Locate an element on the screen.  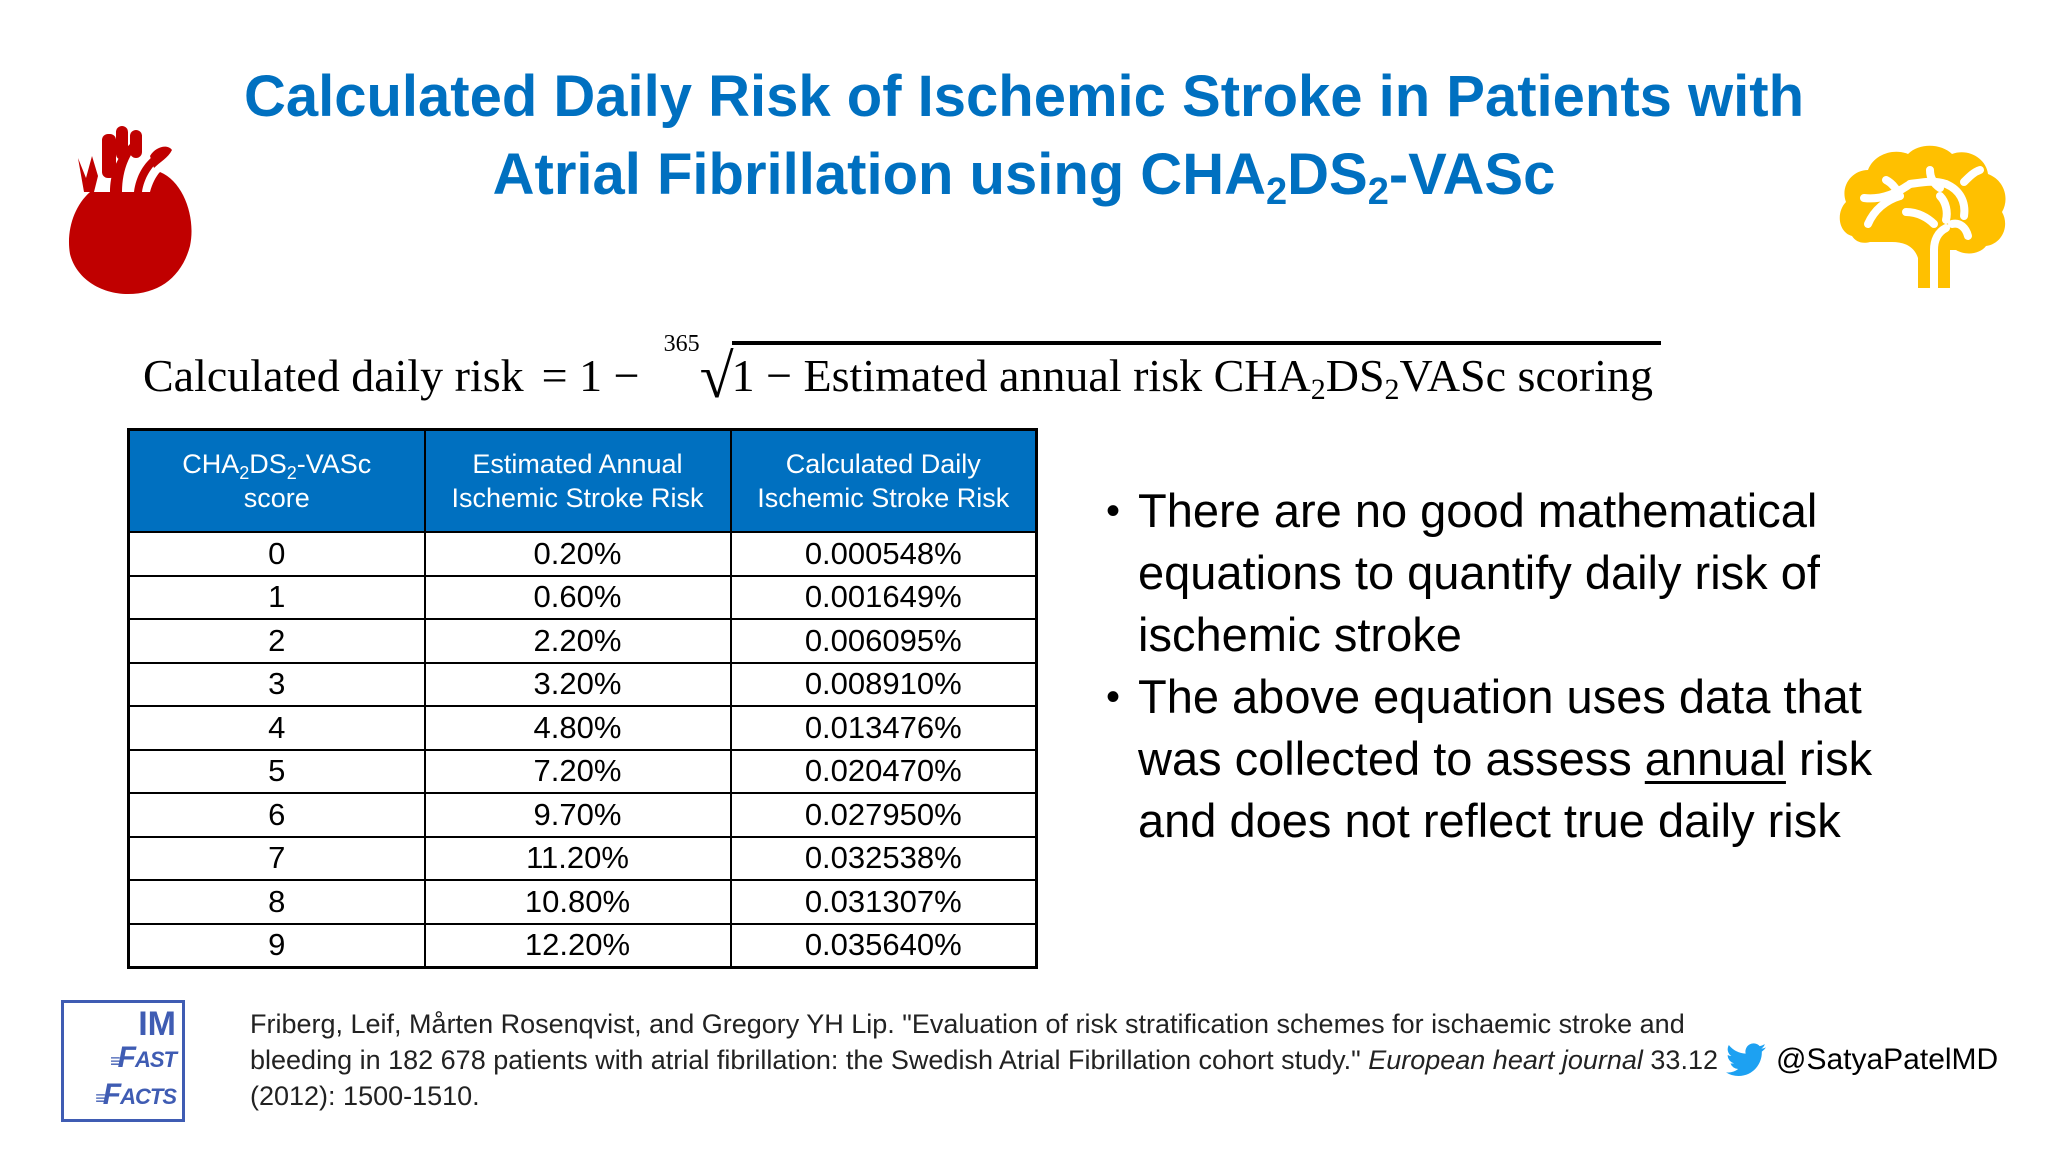
cell-daily: 0.006095% is located at coordinates (883, 641).